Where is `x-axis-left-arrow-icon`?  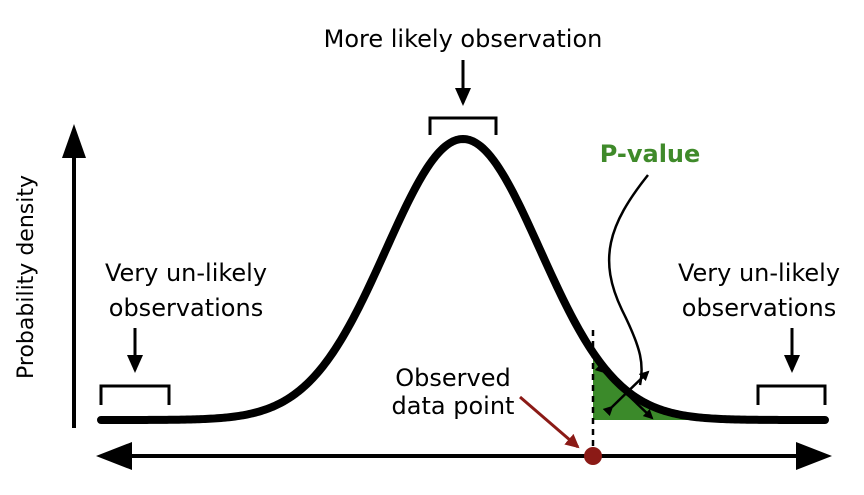 x-axis-left-arrow-icon is located at coordinates (114, 456).